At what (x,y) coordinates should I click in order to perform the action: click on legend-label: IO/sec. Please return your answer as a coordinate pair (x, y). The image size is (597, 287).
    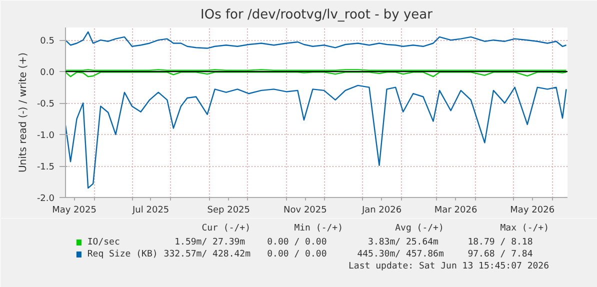
    Looking at the image, I should click on (103, 243).